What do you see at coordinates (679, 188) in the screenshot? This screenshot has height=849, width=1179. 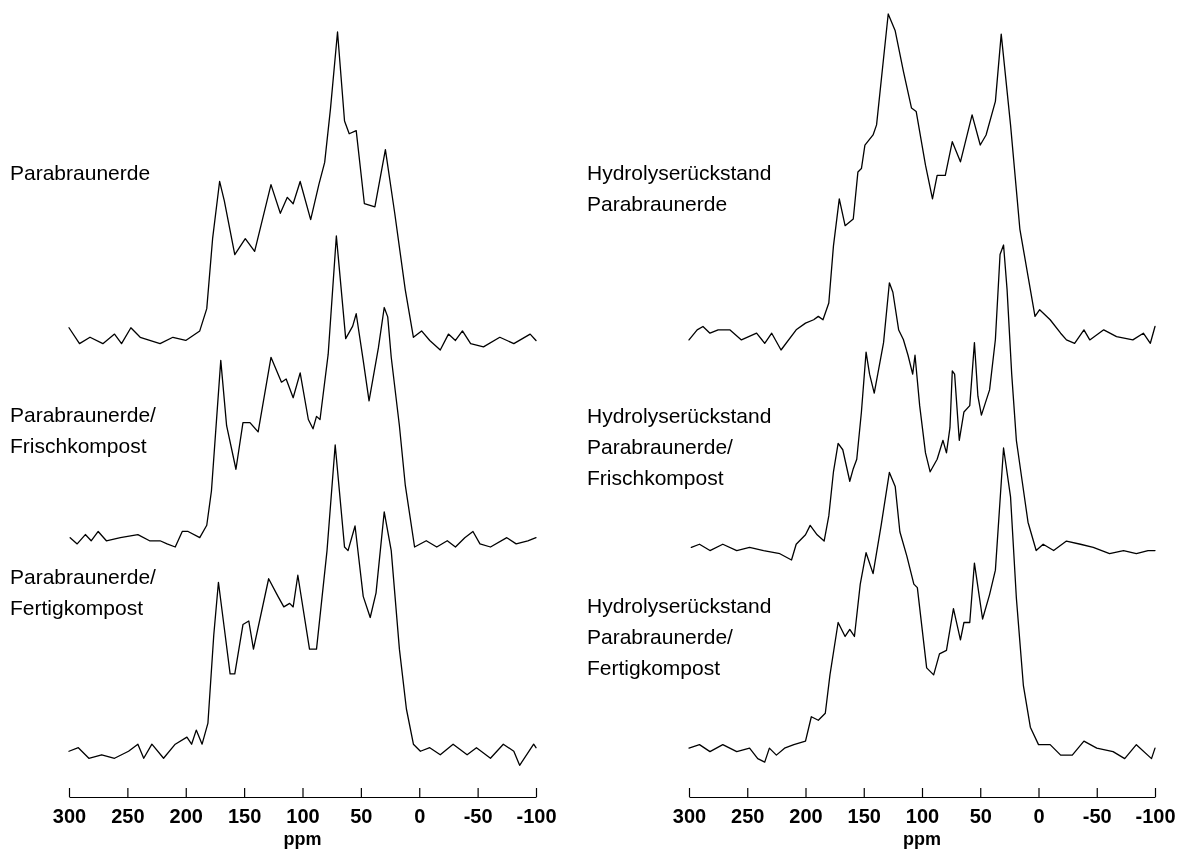 I see `text: Hydrolyserückstand Parabraunerde` at bounding box center [679, 188].